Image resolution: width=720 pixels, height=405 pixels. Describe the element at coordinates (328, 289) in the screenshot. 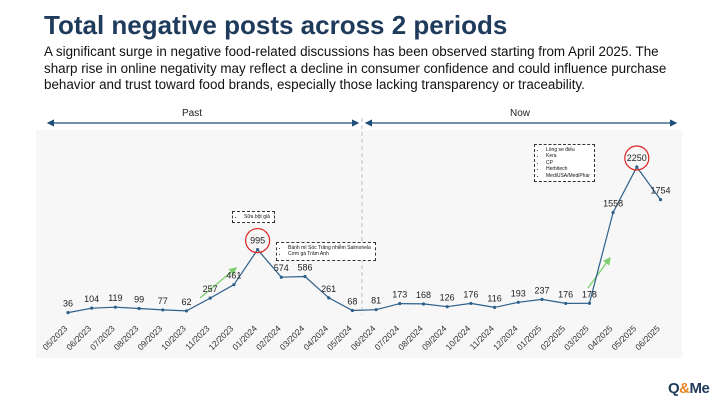

I see `data-label: 261` at that location.